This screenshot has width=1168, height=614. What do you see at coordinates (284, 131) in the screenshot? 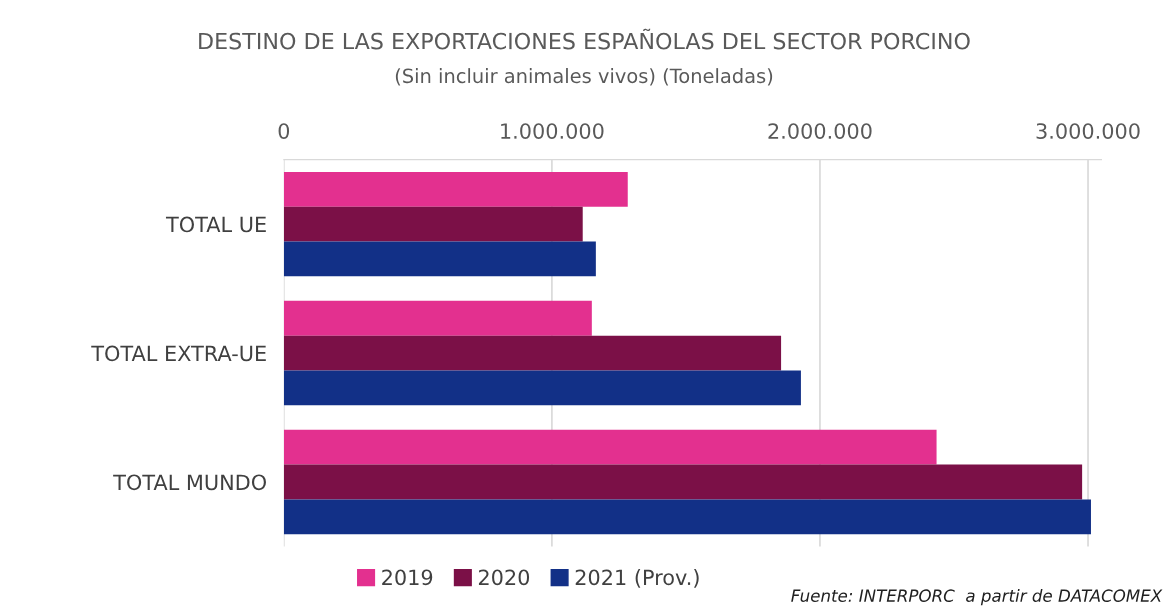
I see `x-tick-label: 0` at bounding box center [284, 131].